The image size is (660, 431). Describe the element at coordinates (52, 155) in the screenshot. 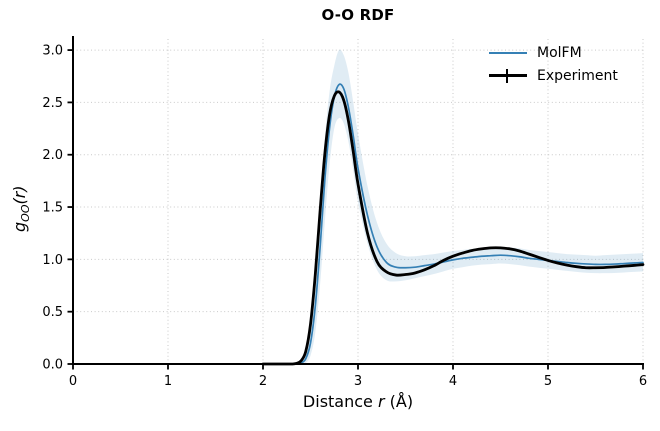

I see `y-tick-label: 2.0` at that location.